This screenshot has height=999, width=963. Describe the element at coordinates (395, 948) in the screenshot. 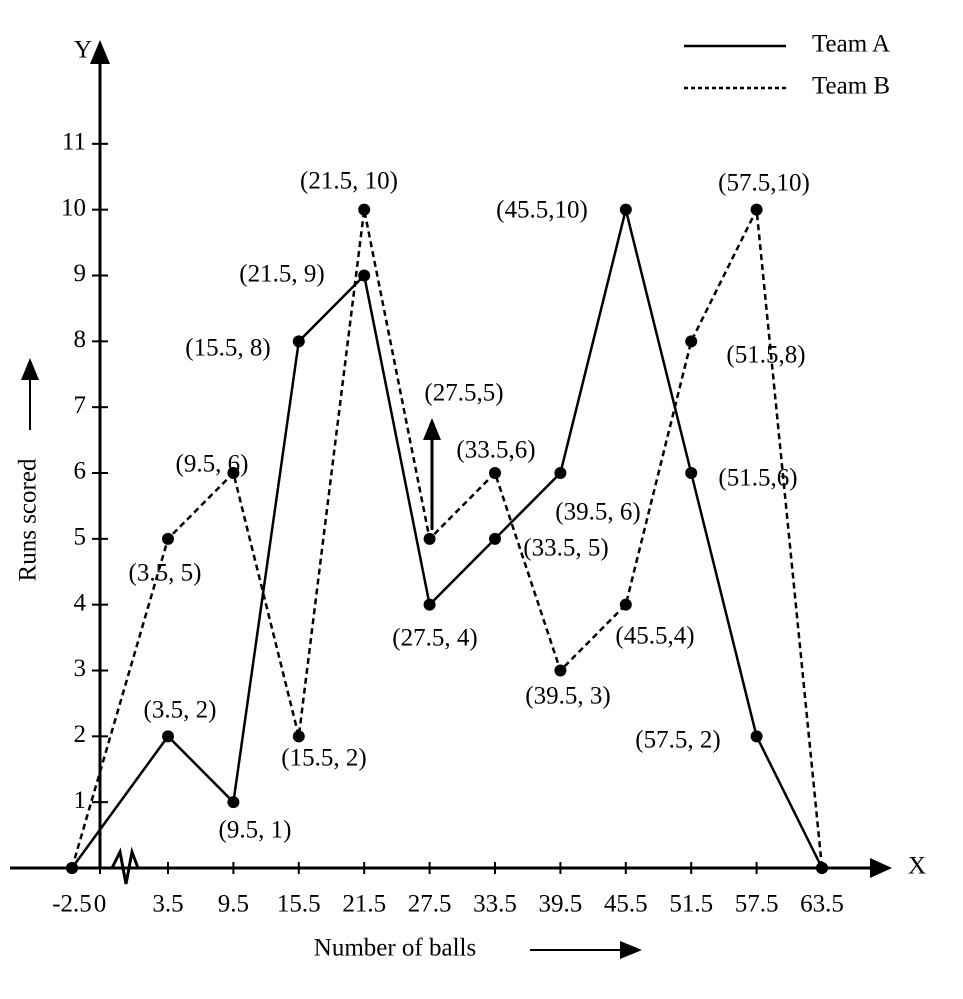

I see `x-axis-label: Number of balls` at that location.